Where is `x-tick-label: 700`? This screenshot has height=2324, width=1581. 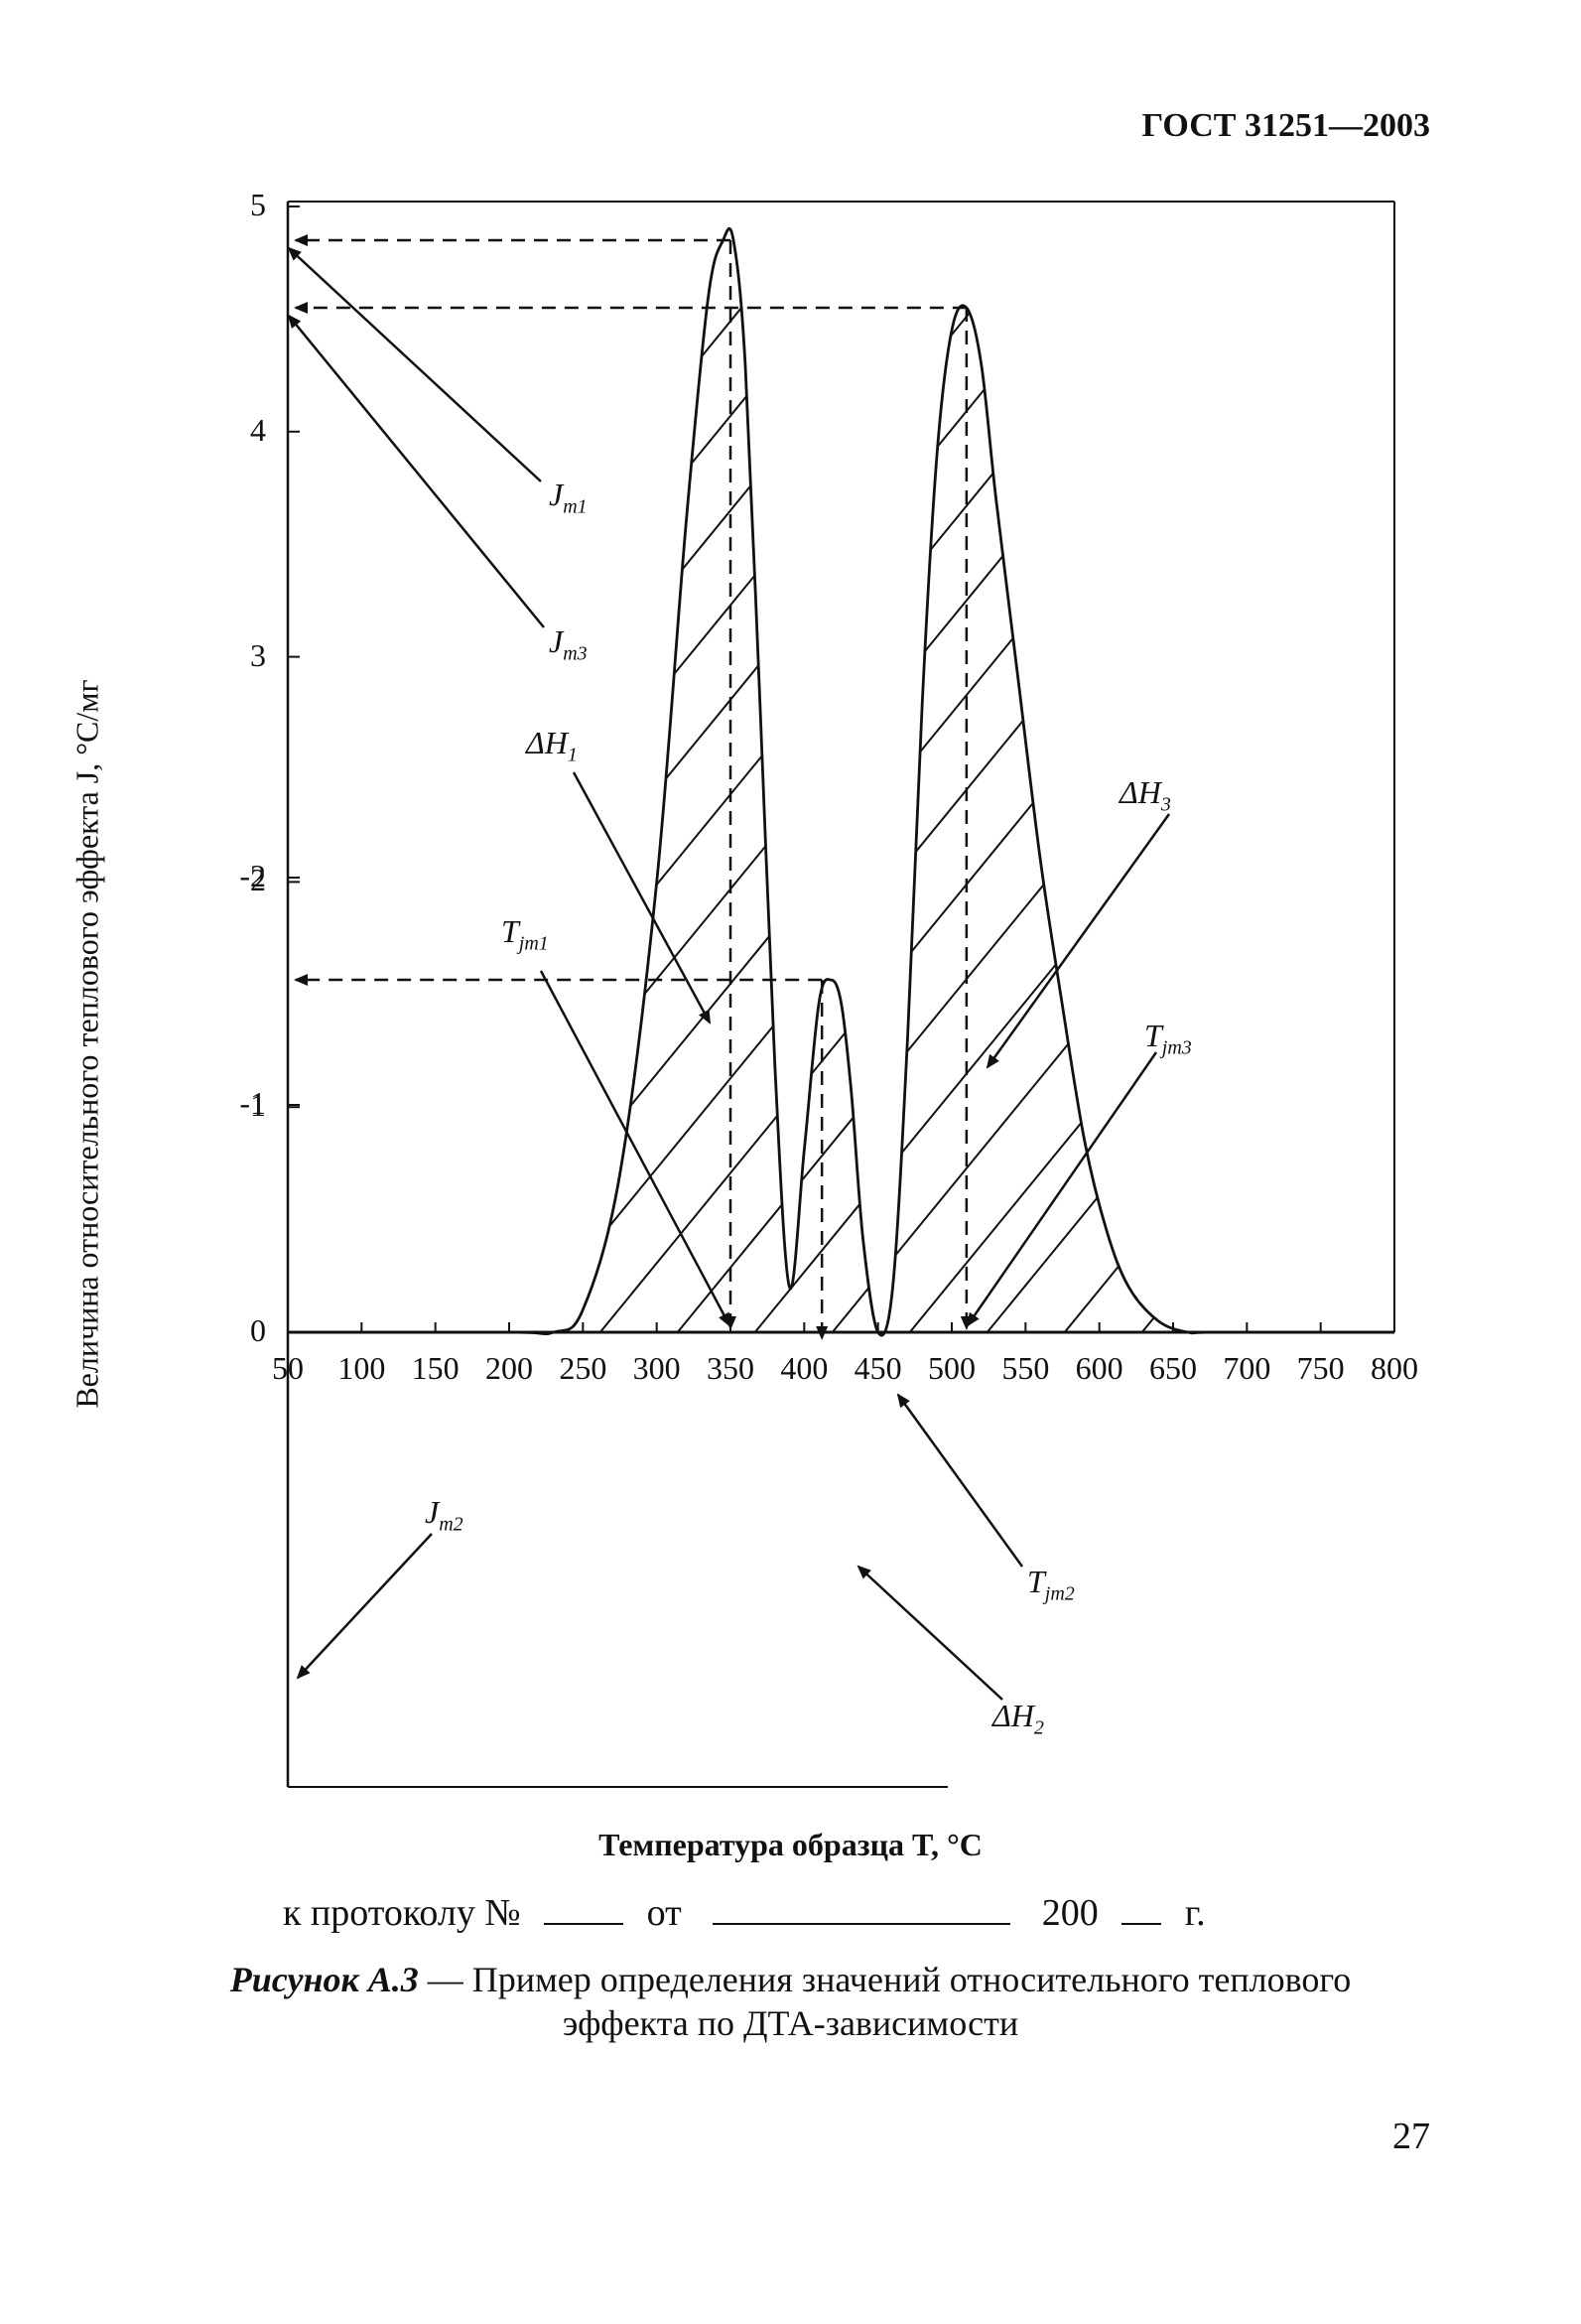 x-tick-label: 700 is located at coordinates (1247, 1368).